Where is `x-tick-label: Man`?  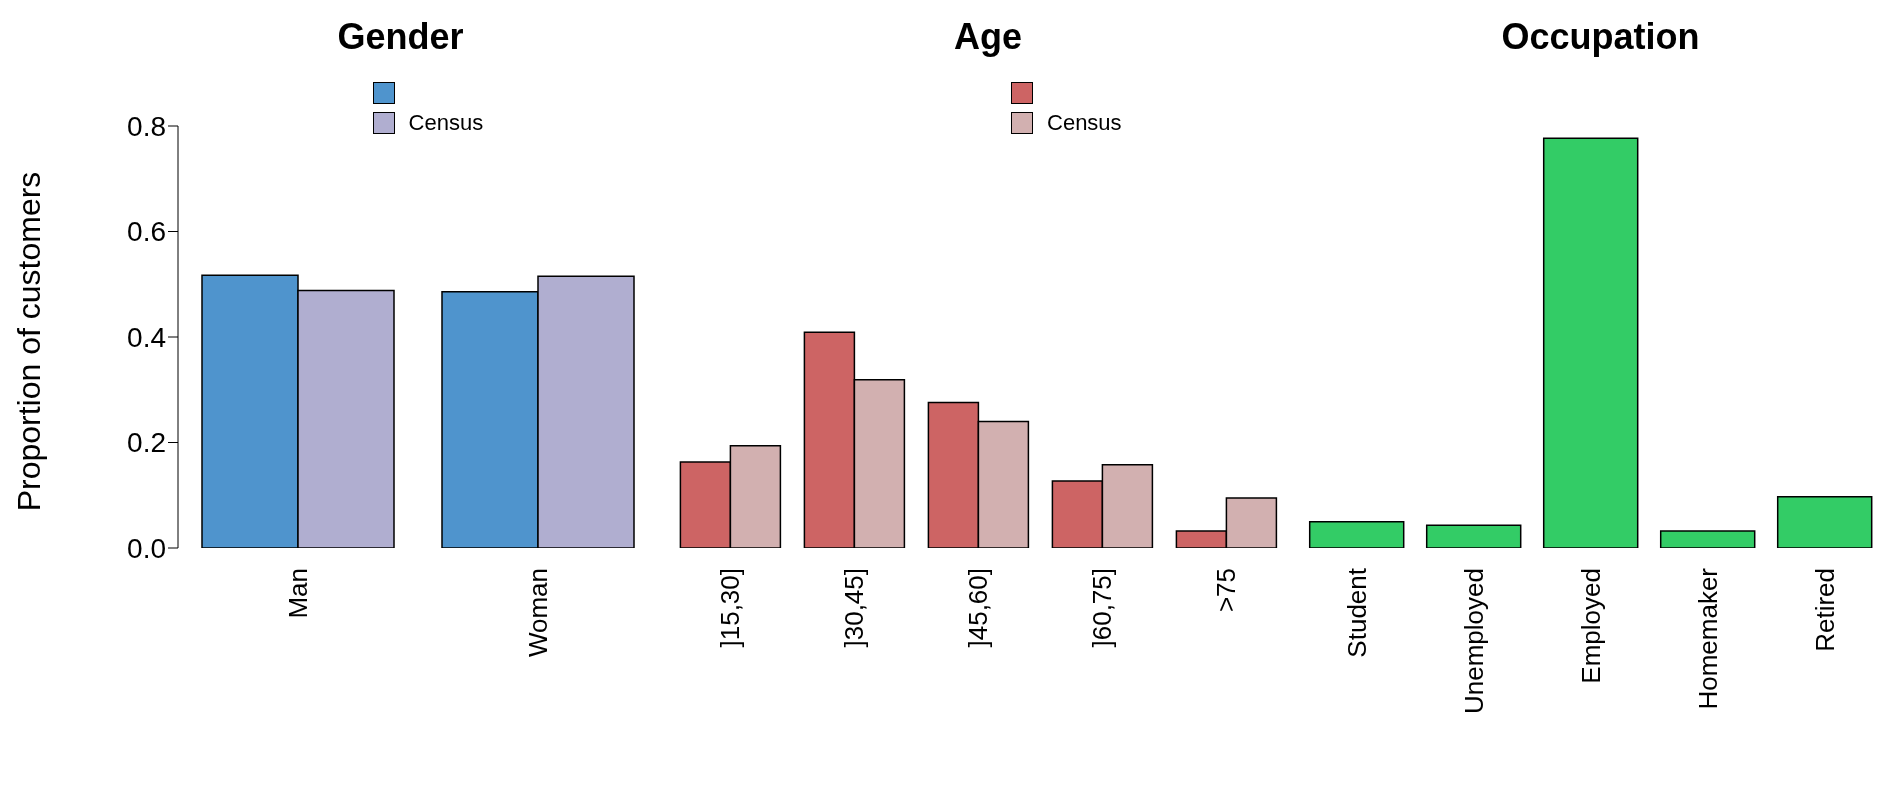 x-tick-label: Man is located at coordinates (298, 593).